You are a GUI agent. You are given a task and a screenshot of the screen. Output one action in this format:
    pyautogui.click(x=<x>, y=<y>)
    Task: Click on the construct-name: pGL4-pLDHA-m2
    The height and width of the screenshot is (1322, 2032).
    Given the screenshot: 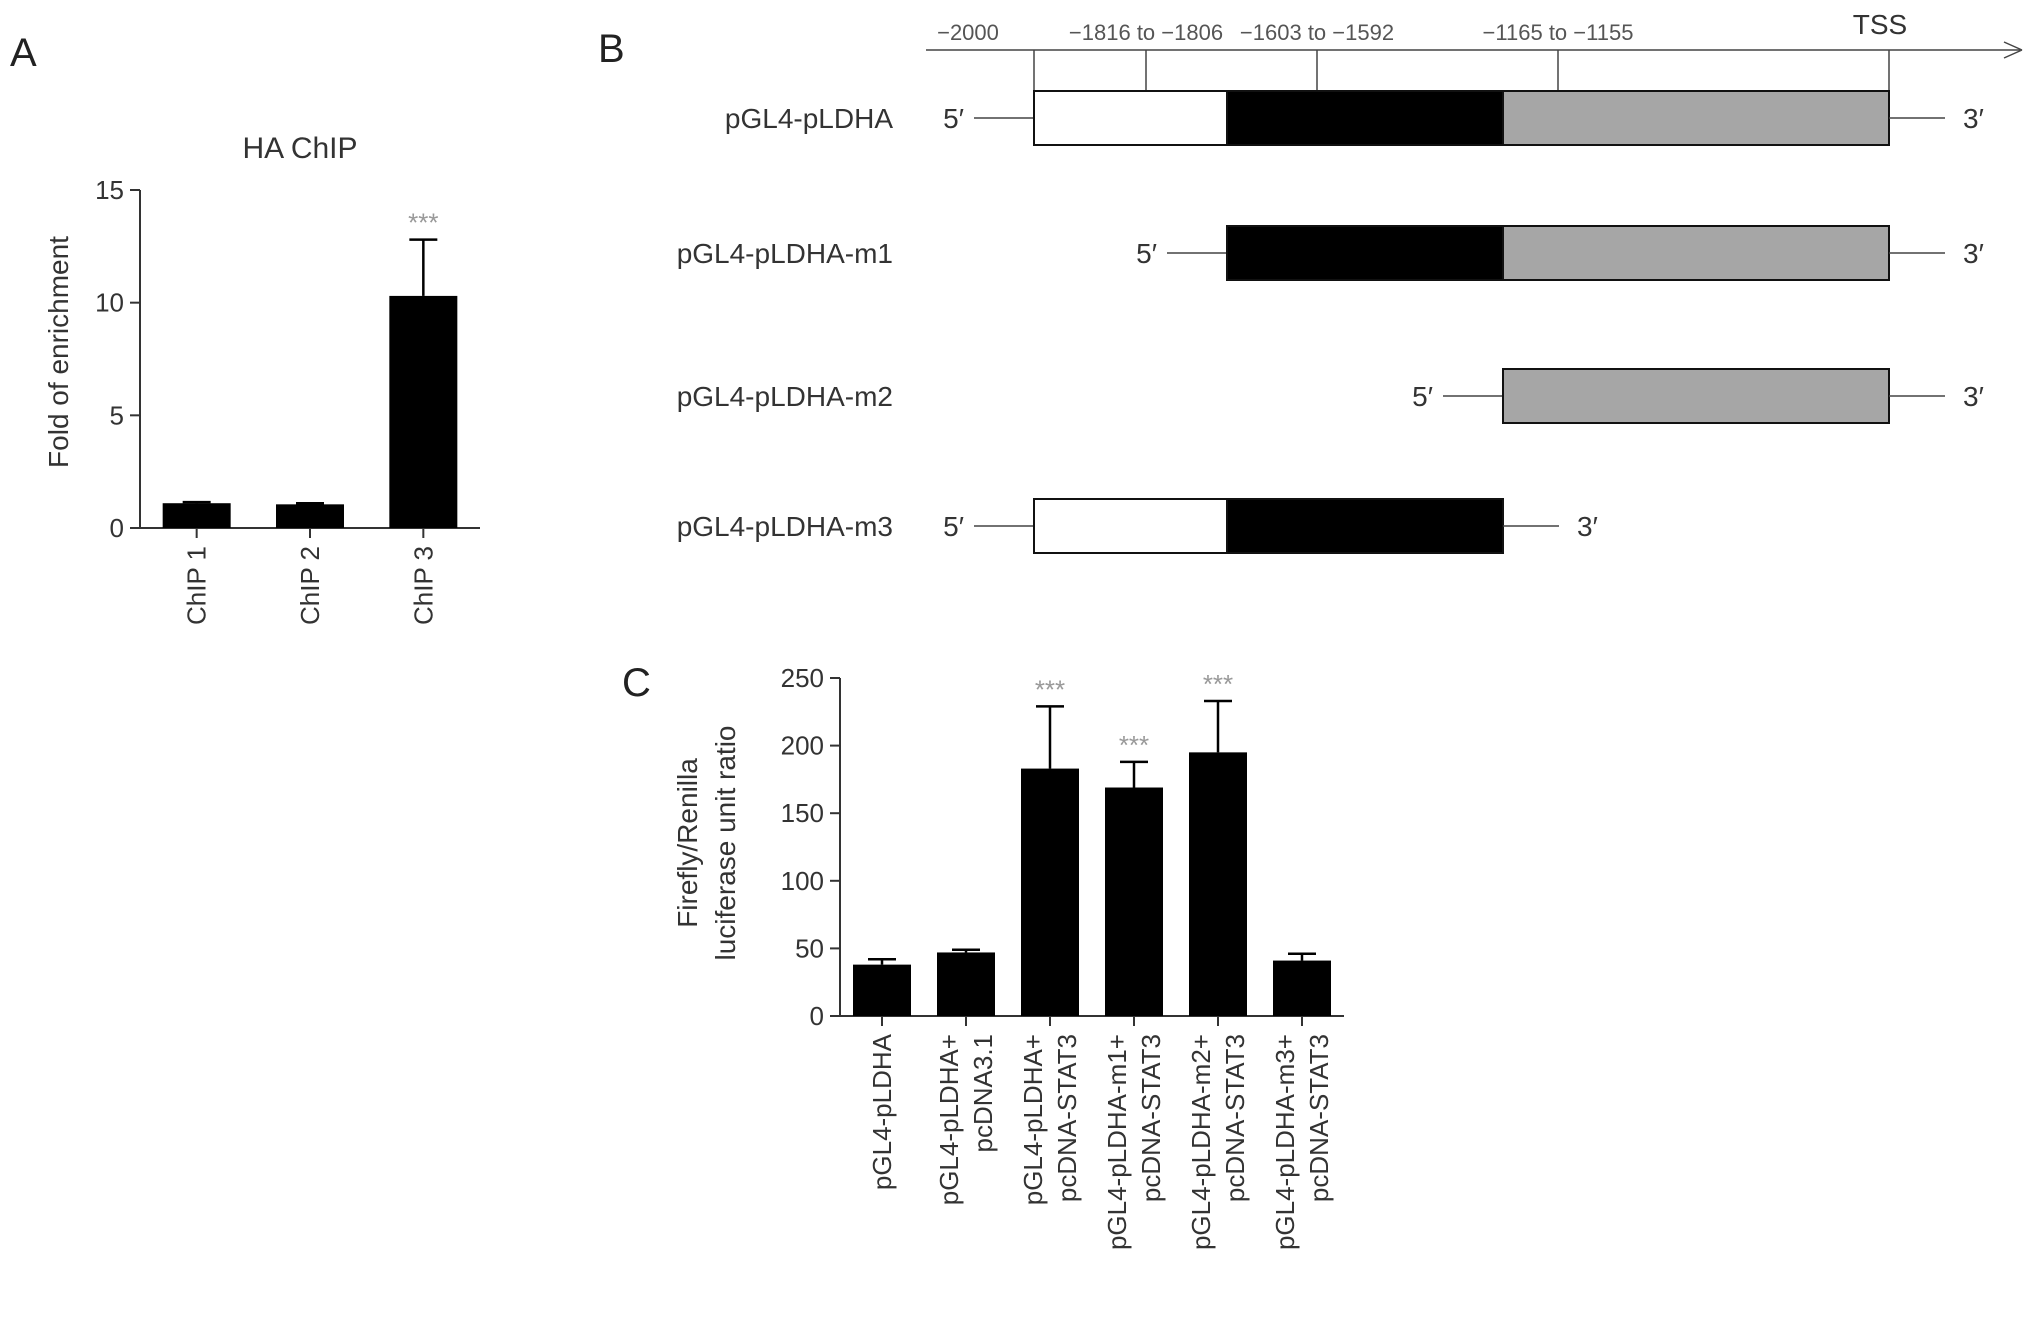 What is the action you would take?
    pyautogui.click(x=785, y=396)
    